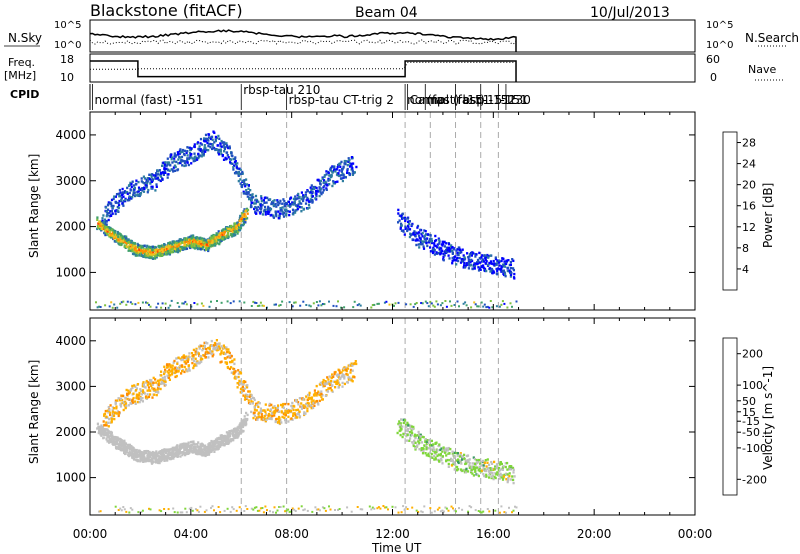 The image size is (800, 554). What do you see at coordinates (166, 10) in the screenshot?
I see `station-title: Blackstone (fitACF)` at bounding box center [166, 10].